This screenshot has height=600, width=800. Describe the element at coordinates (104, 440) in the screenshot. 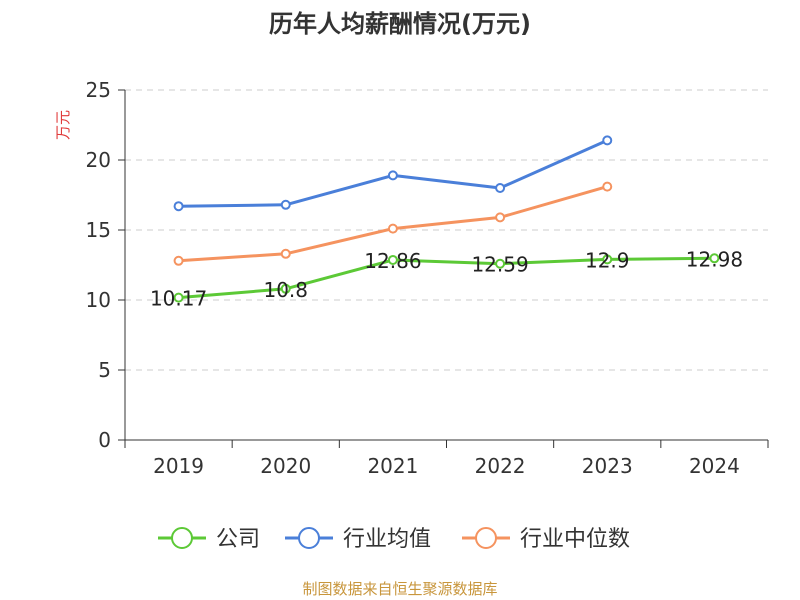

I see `y-tick-label-0: 0` at that location.